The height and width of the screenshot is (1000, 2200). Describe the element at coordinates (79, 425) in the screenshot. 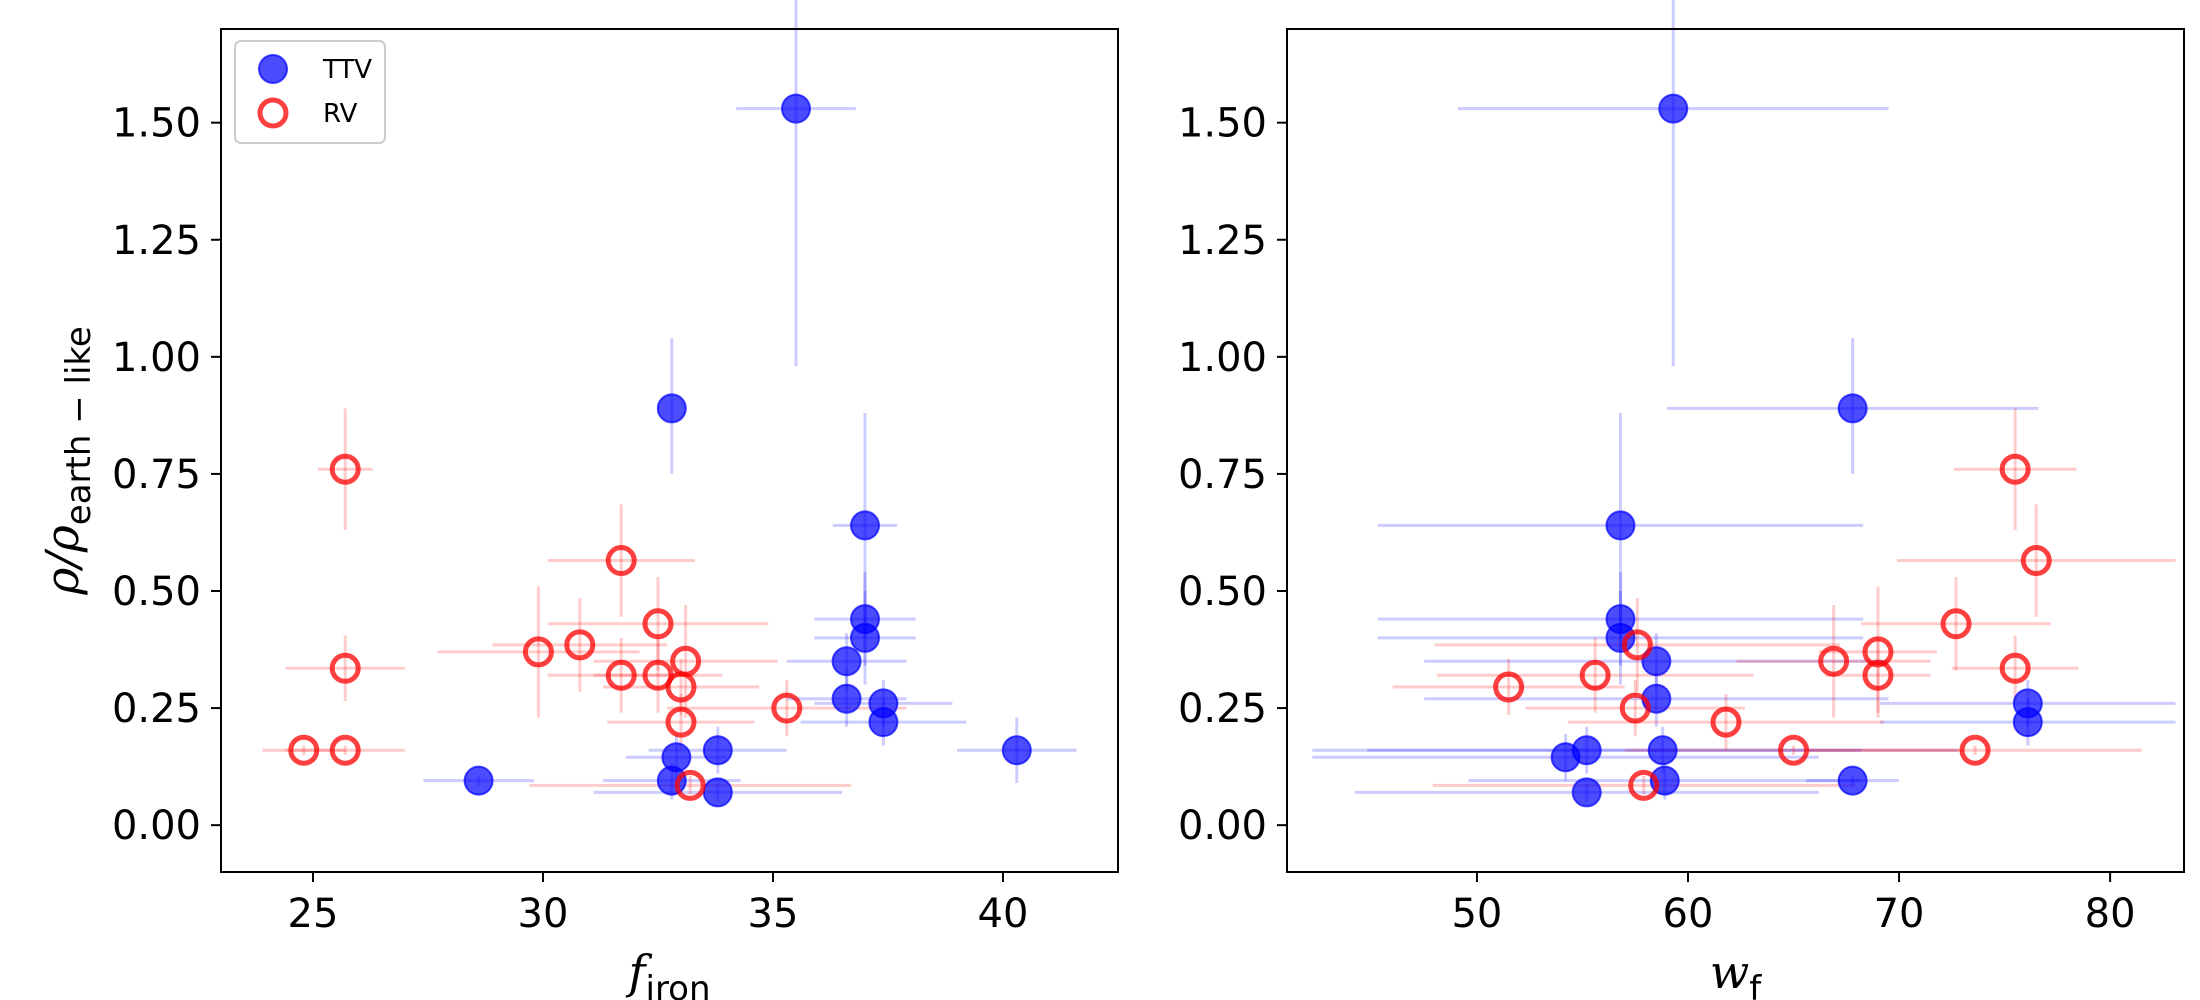

I see `y-axis-label-subscript: earth − like` at that location.